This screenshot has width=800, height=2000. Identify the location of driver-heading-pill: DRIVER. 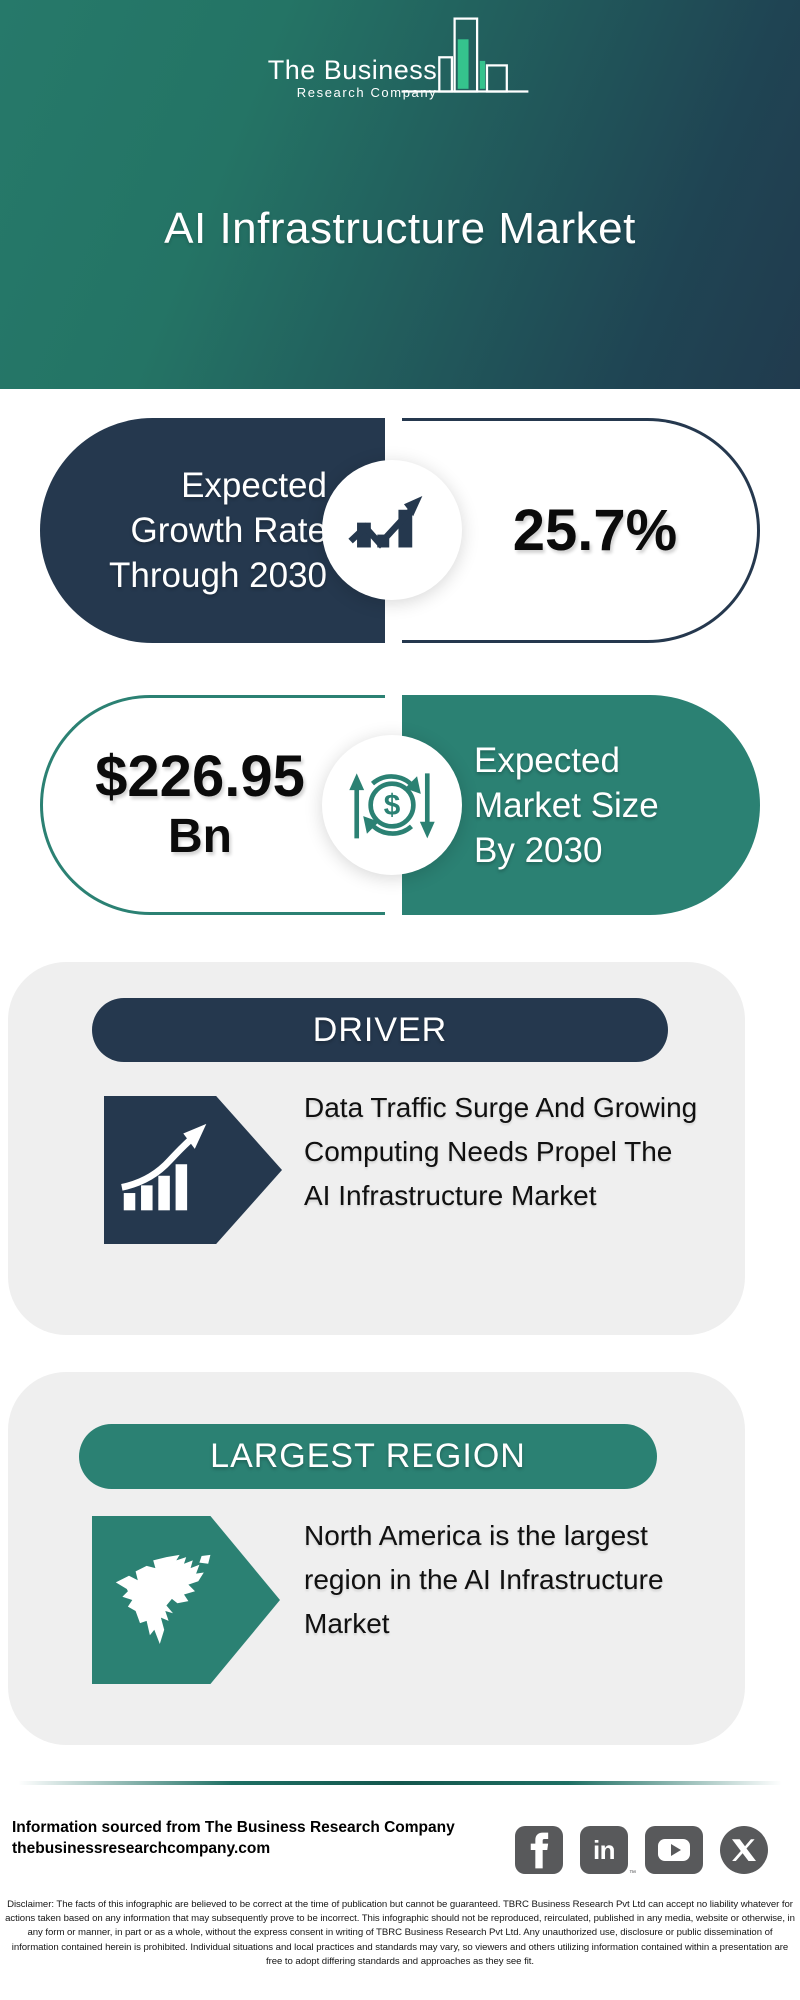
(380, 1030).